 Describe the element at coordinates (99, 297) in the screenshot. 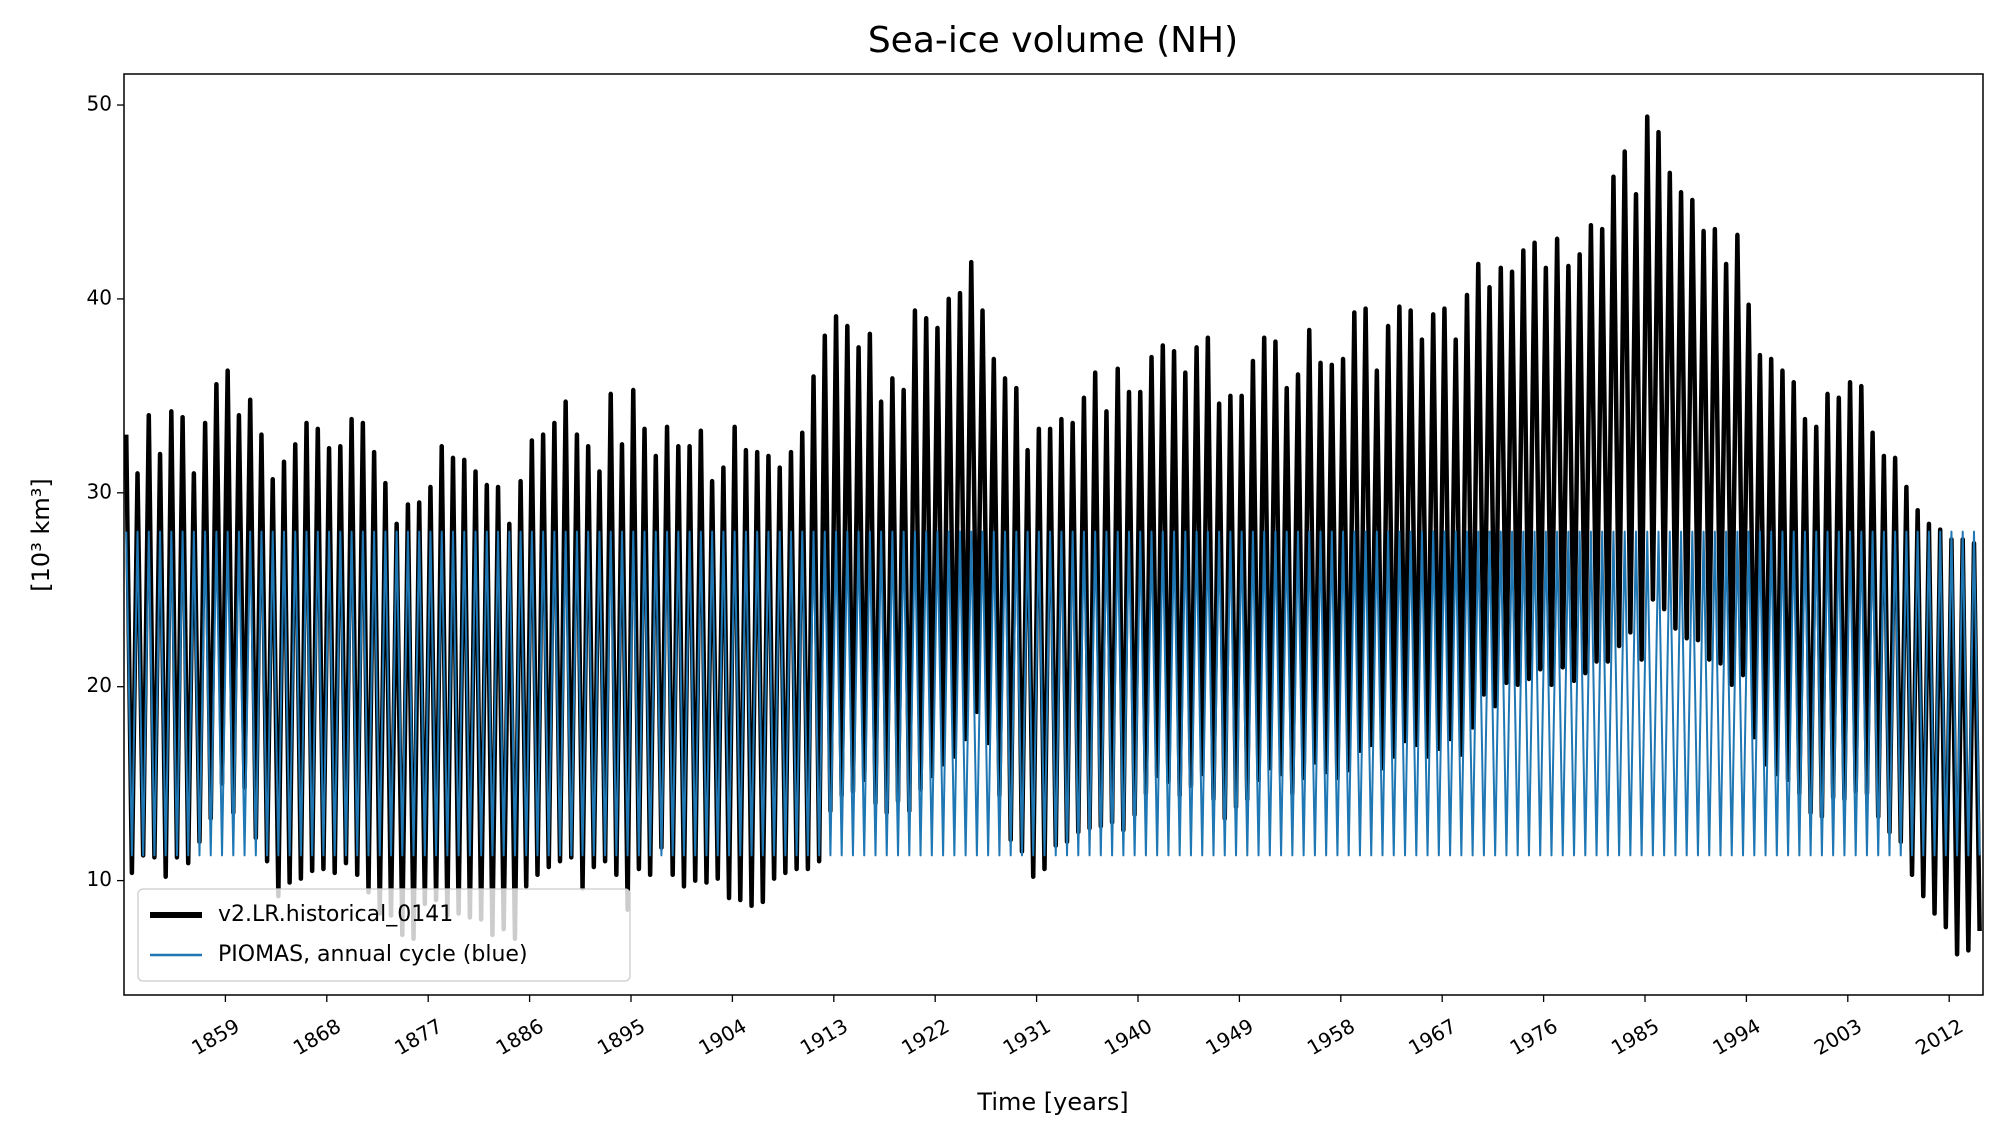

I see `y-tick-label: 40` at that location.